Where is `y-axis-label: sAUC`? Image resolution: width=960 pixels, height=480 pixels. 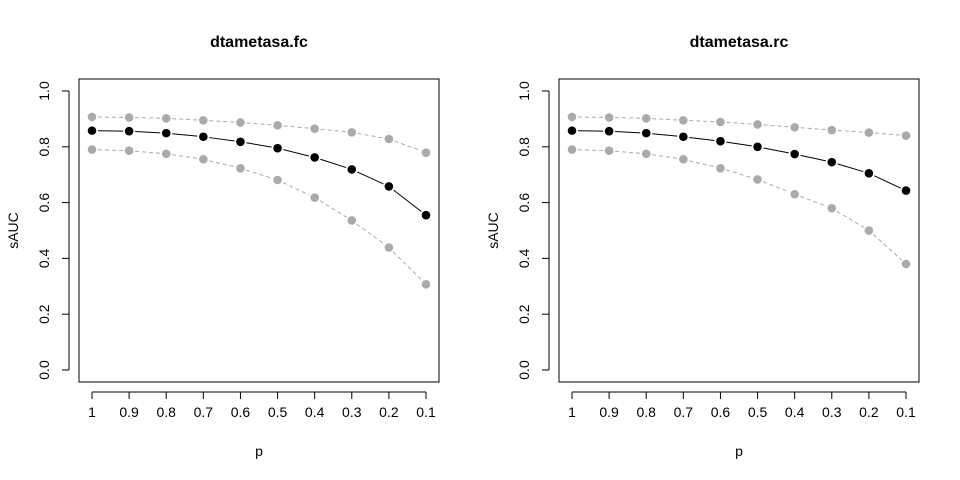
y-axis-label: sAUC is located at coordinates (493, 230).